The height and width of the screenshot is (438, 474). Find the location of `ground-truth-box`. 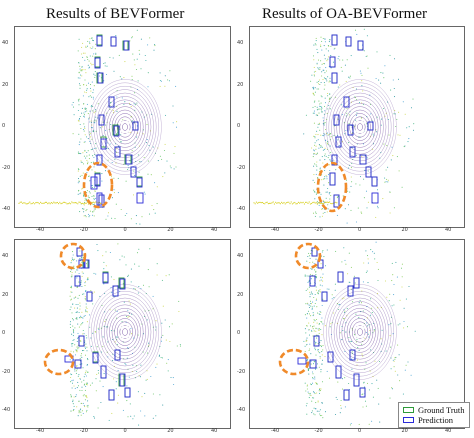

ground-truth-box is located at coordinates (363, 159).